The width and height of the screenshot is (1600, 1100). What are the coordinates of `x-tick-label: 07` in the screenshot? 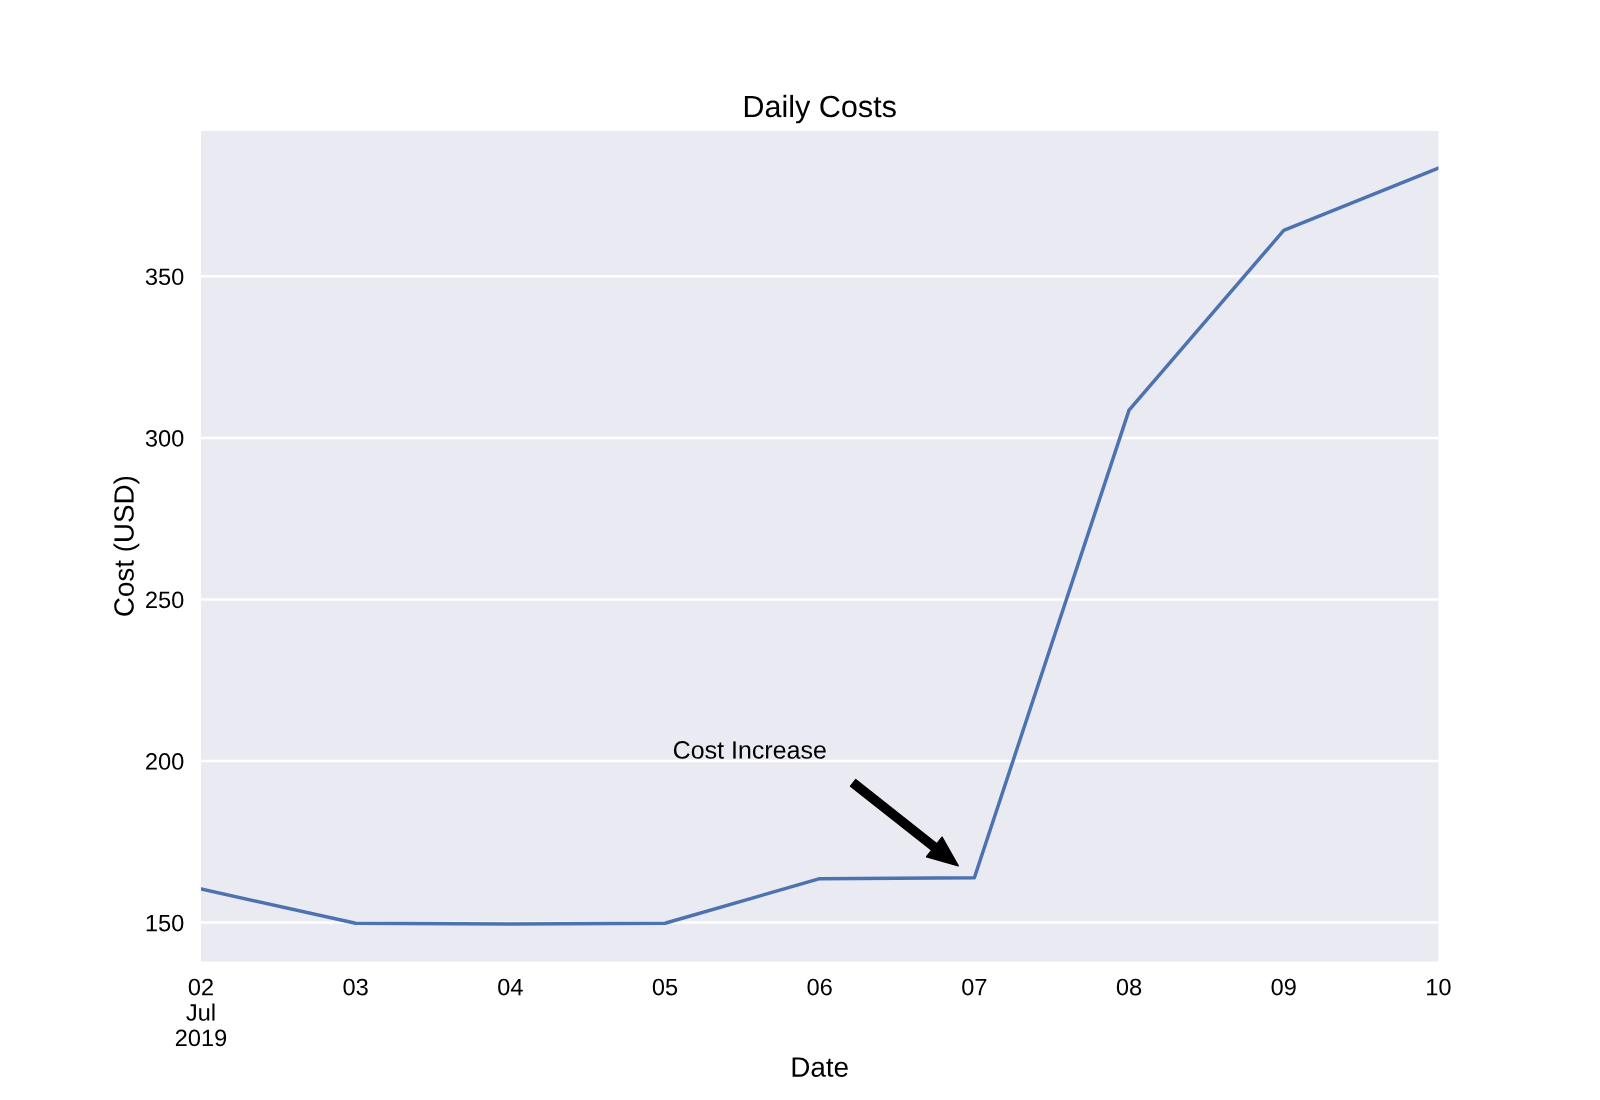 It's located at (974, 987).